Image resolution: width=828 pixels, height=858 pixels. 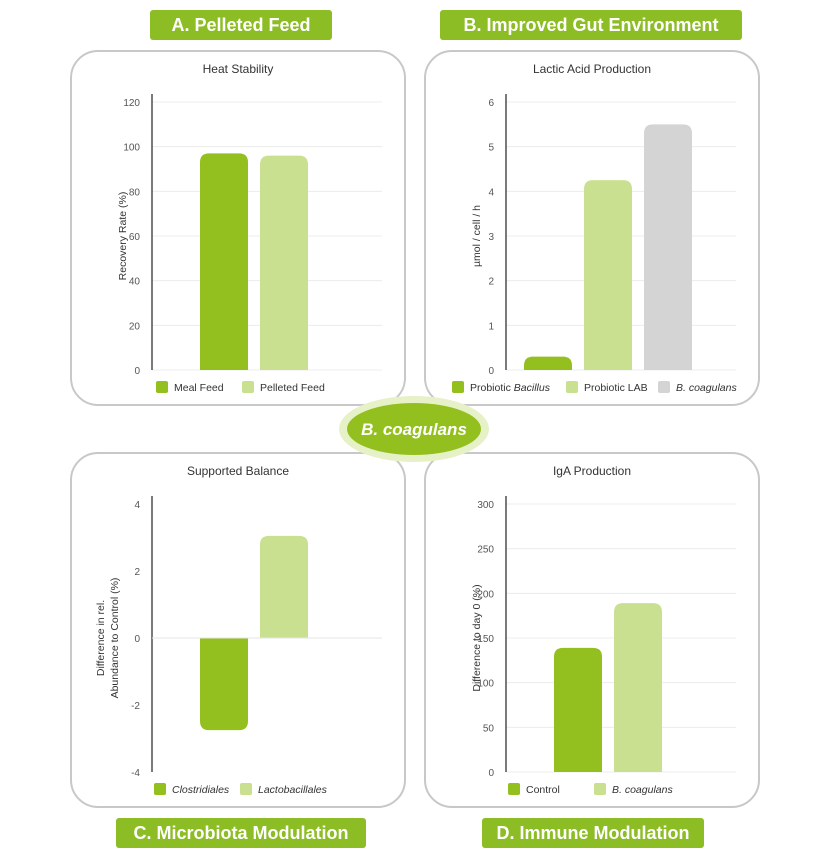 I want to click on y-tick-label: 50, so click(x=489, y=728).